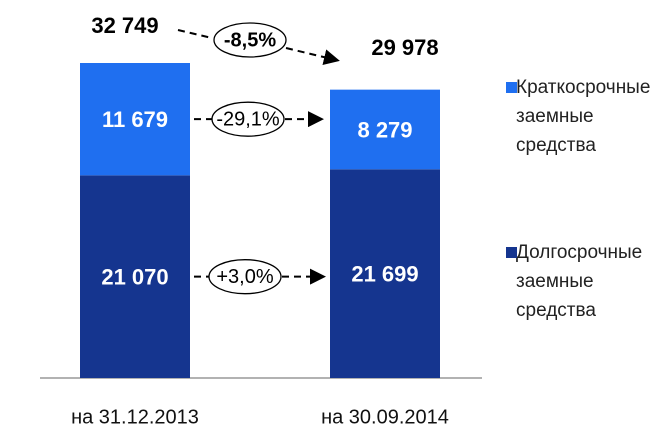 Image resolution: width=672 pixels, height=438 pixels. I want to click on total-label: 29 978, so click(404, 47).